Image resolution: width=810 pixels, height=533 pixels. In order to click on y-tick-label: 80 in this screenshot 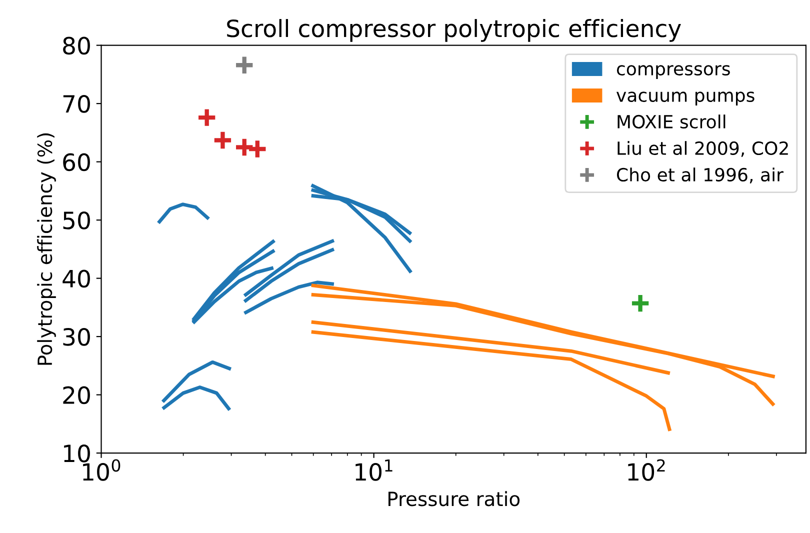, I will do `click(76, 45)`.